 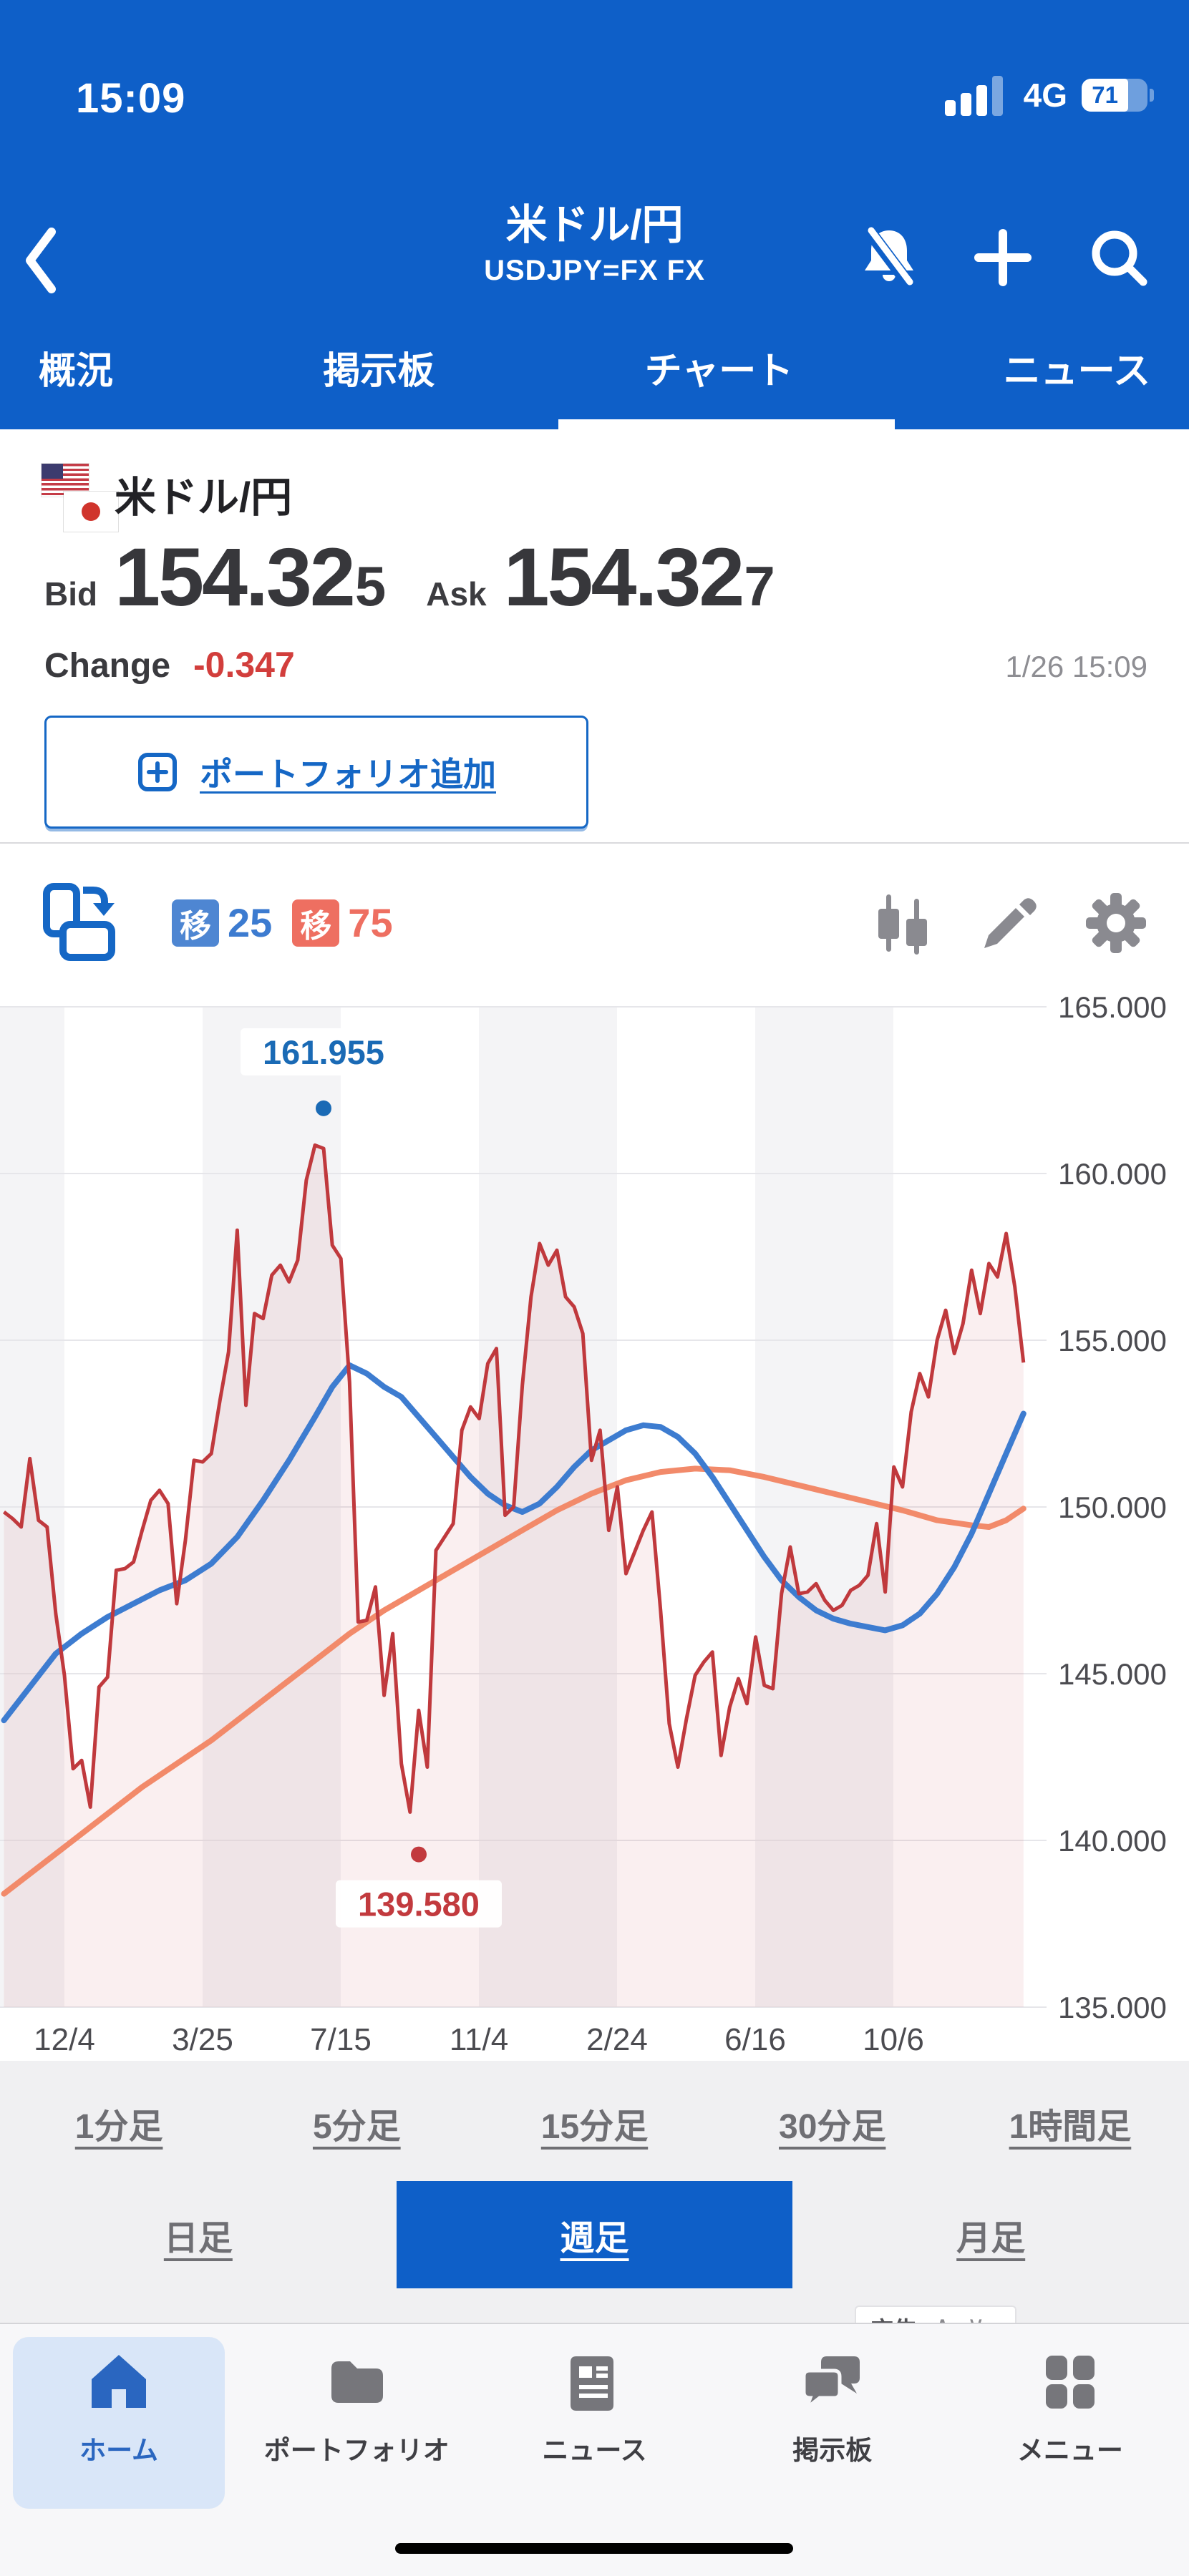 What do you see at coordinates (831, 2383) in the screenshot?
I see `speech-bubbles-icon` at bounding box center [831, 2383].